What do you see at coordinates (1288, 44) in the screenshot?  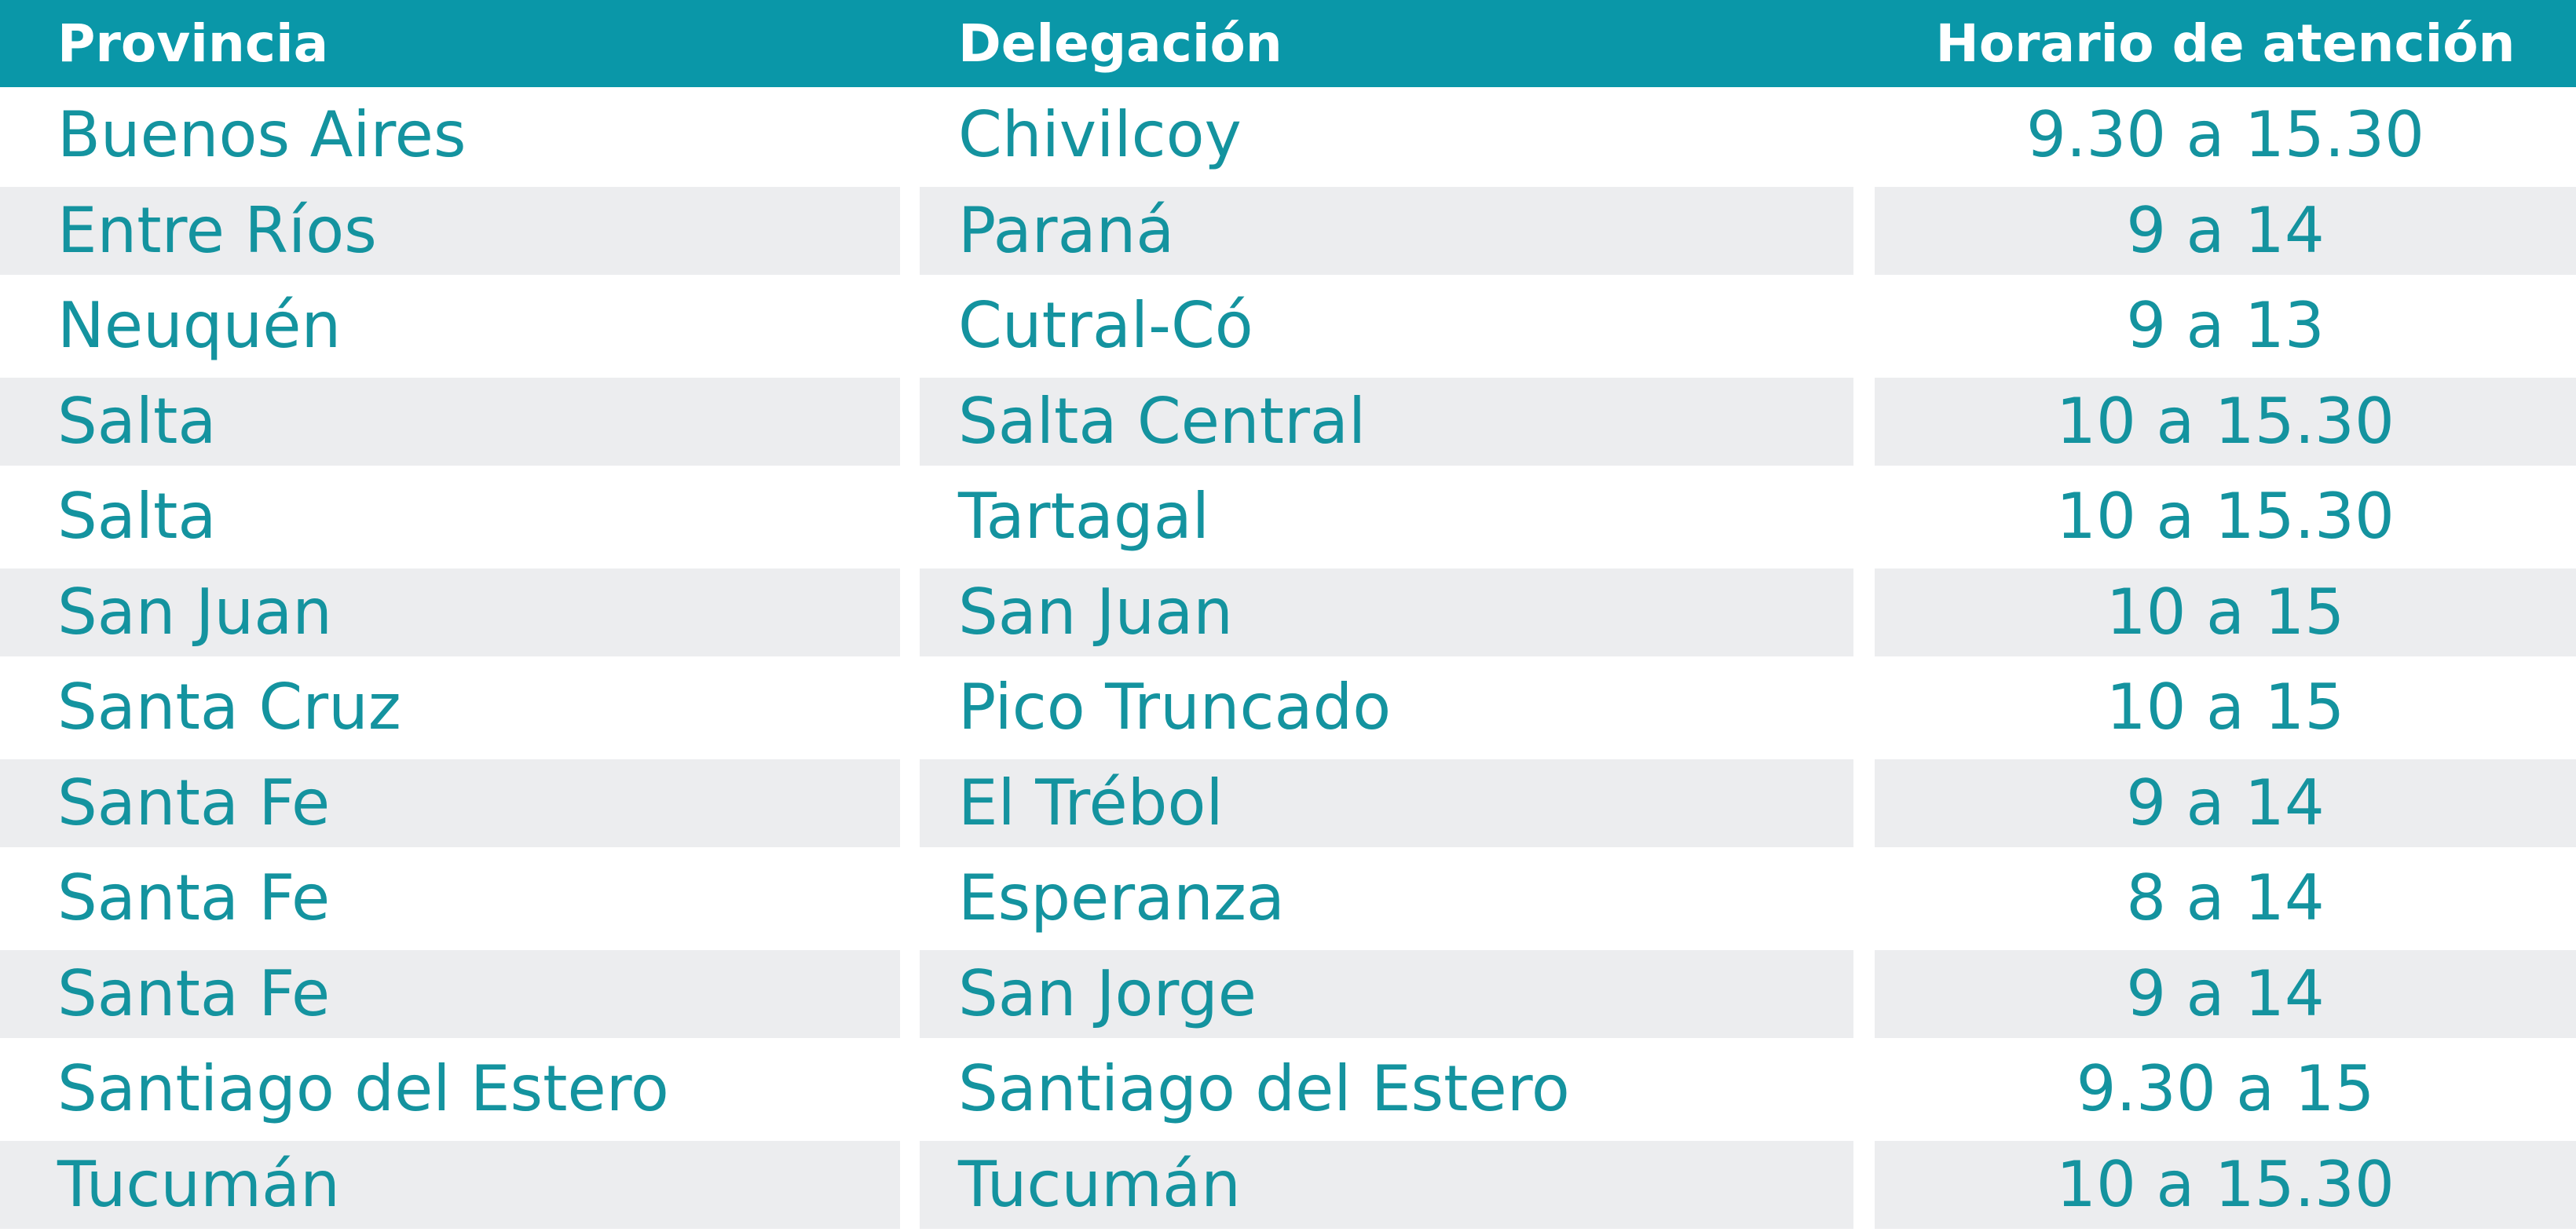 I see `table-header: Provincia Delegación Horario de atención` at bounding box center [1288, 44].